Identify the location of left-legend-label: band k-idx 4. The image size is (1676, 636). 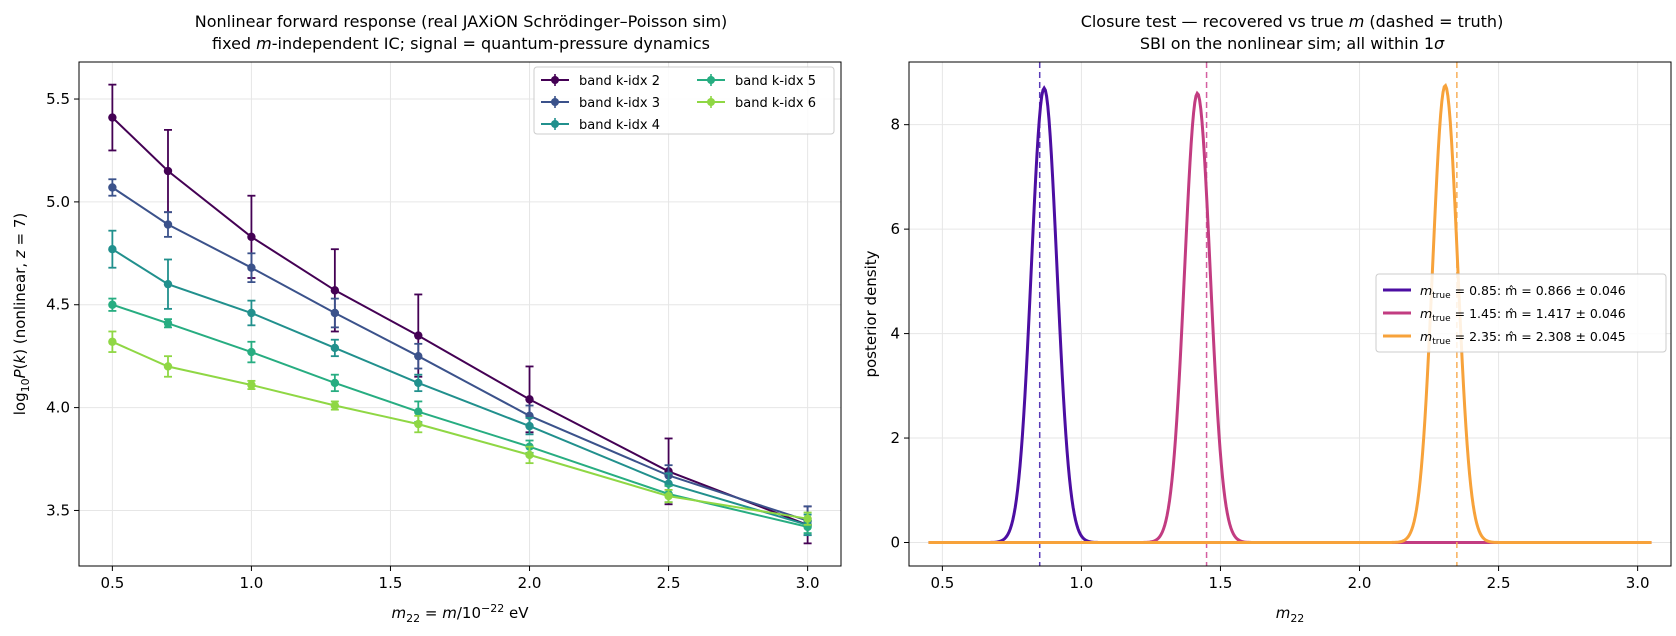
(619, 125).